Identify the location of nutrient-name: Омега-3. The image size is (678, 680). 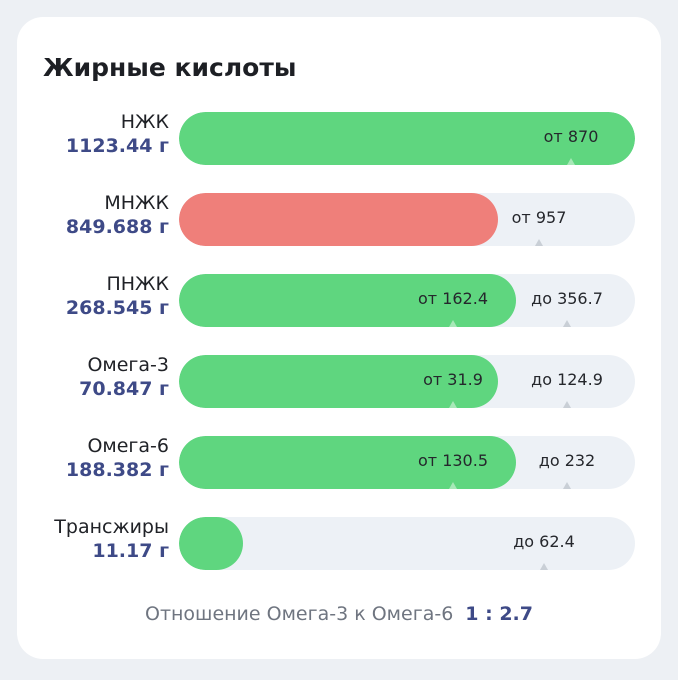
(128, 365).